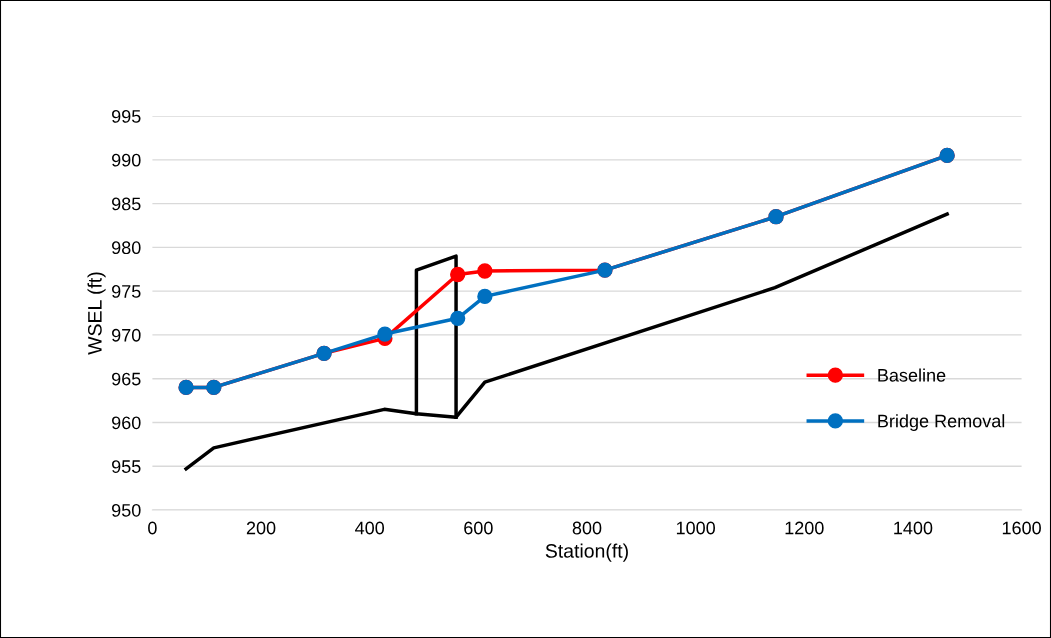 This screenshot has height=638, width=1051. I want to click on x-tick-label: 200, so click(261, 528).